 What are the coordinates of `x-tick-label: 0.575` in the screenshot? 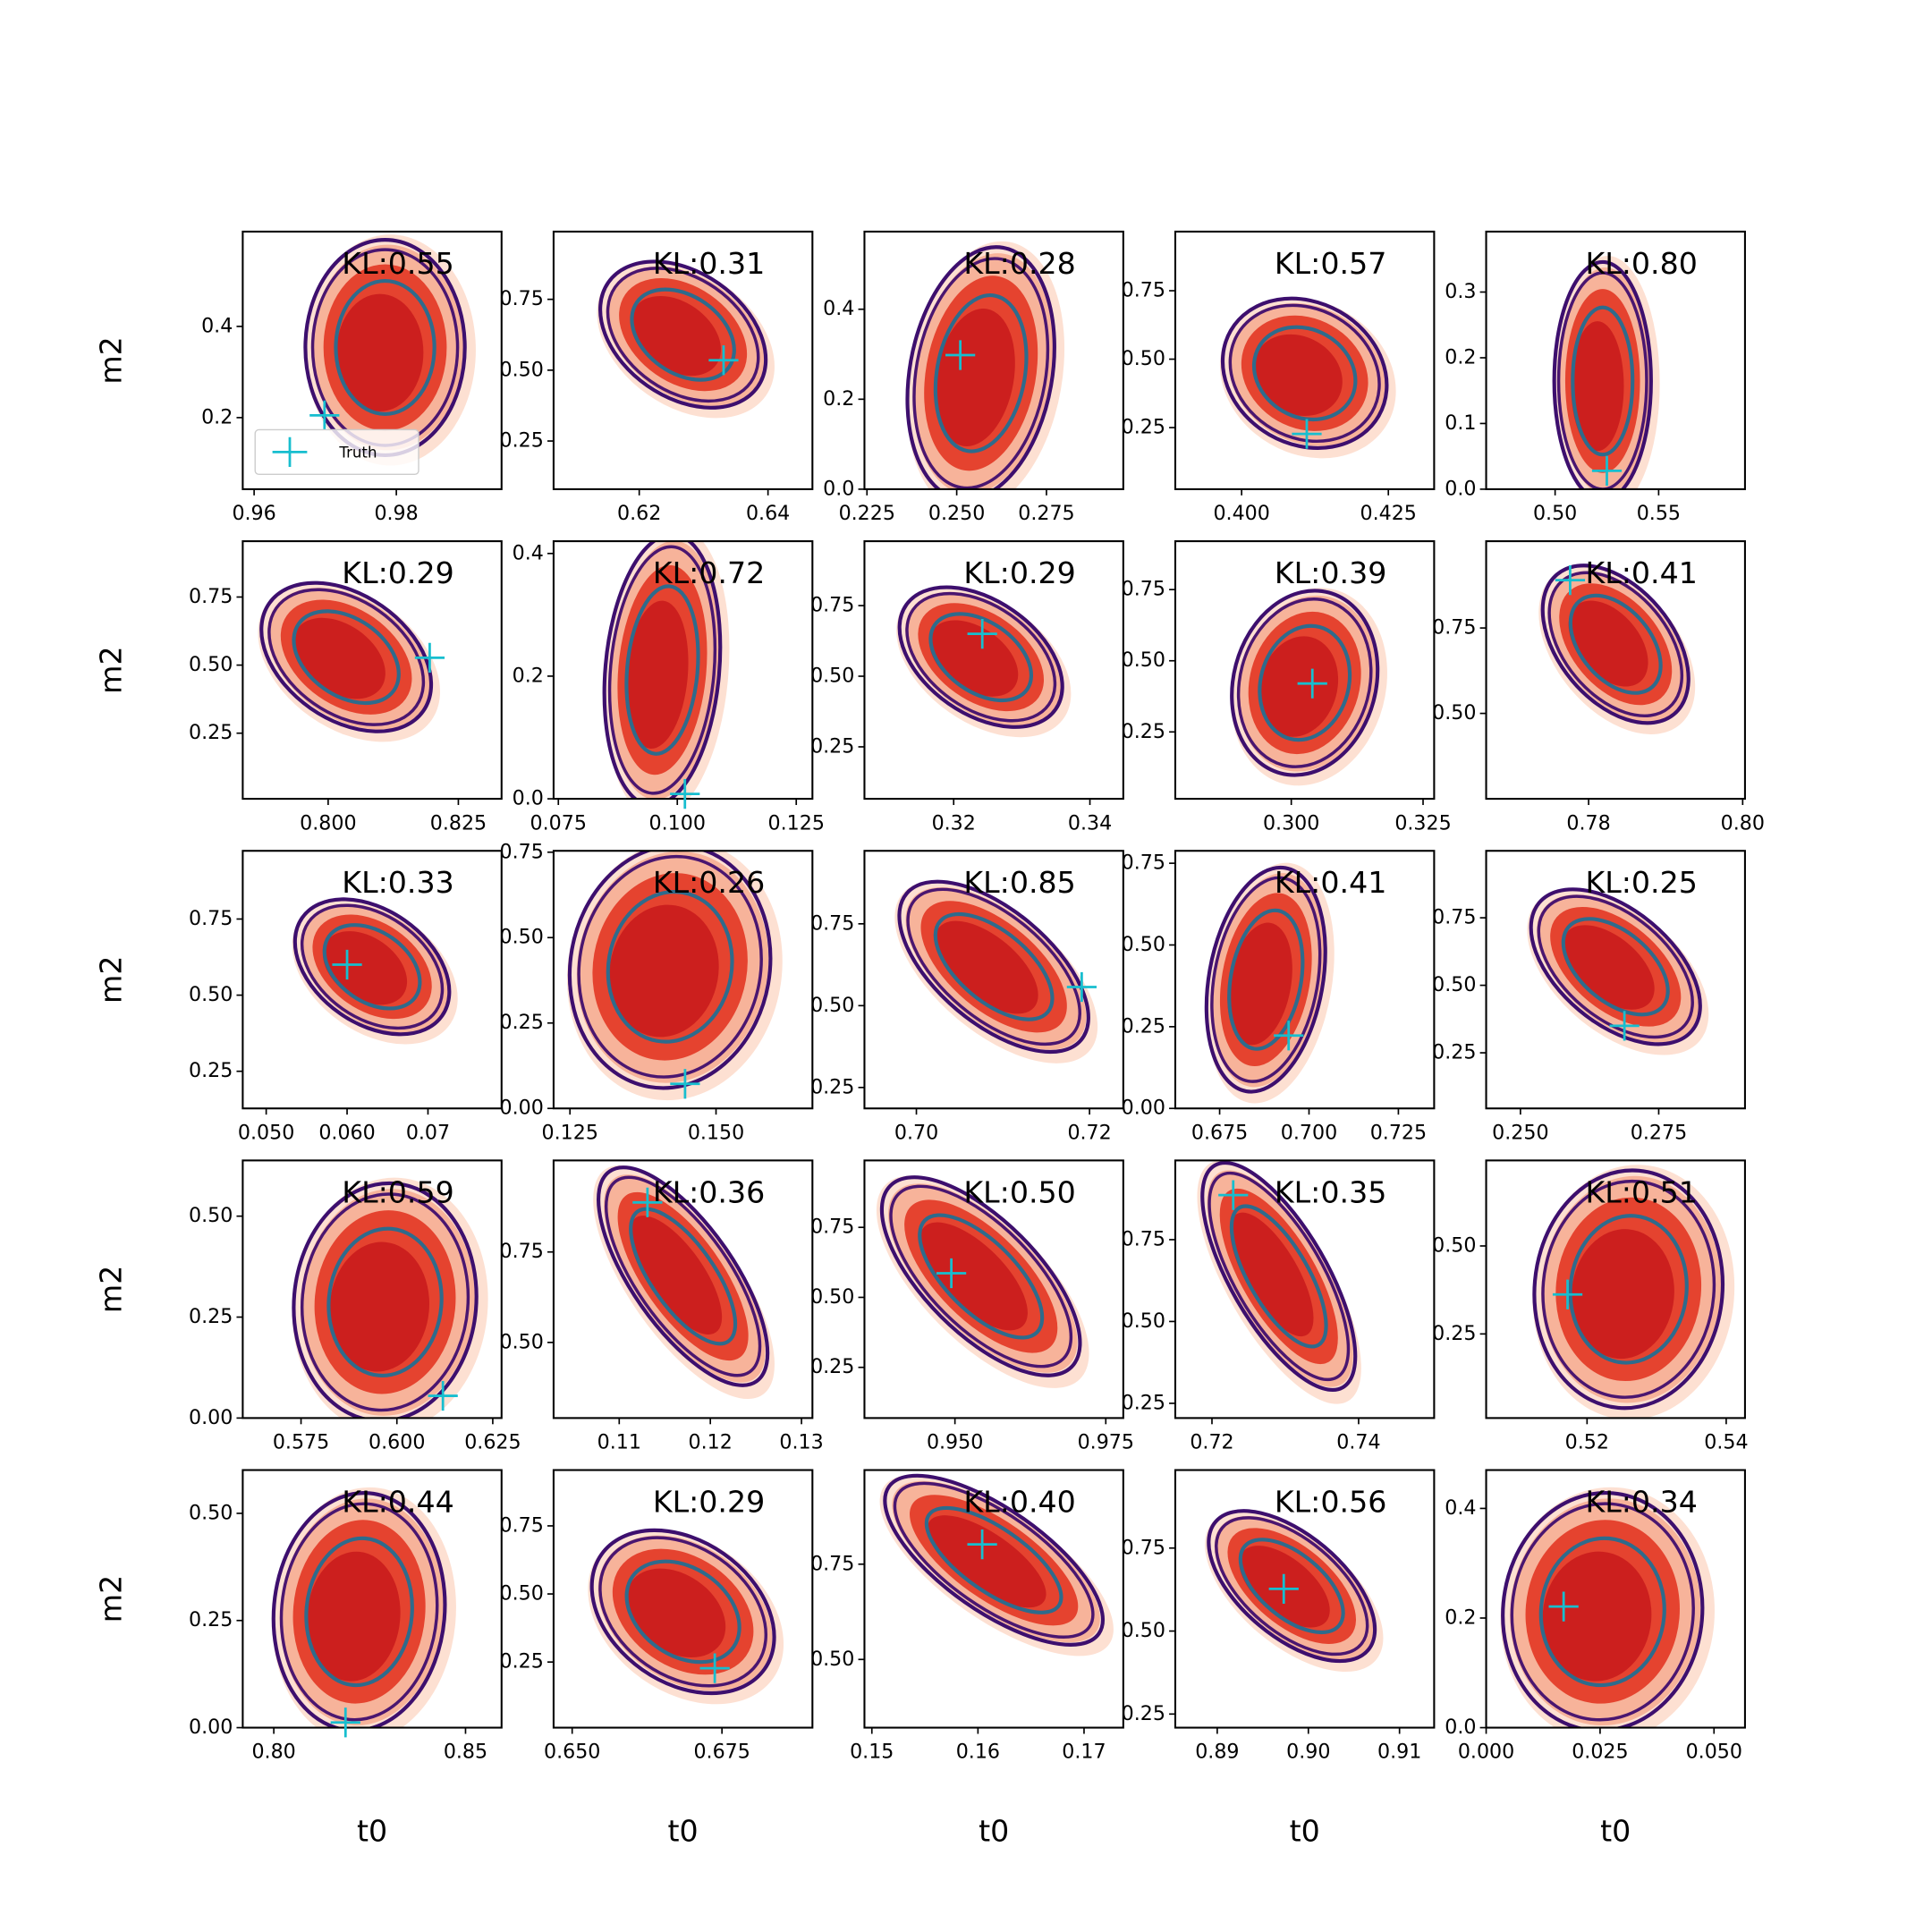 It's located at (301, 1442).